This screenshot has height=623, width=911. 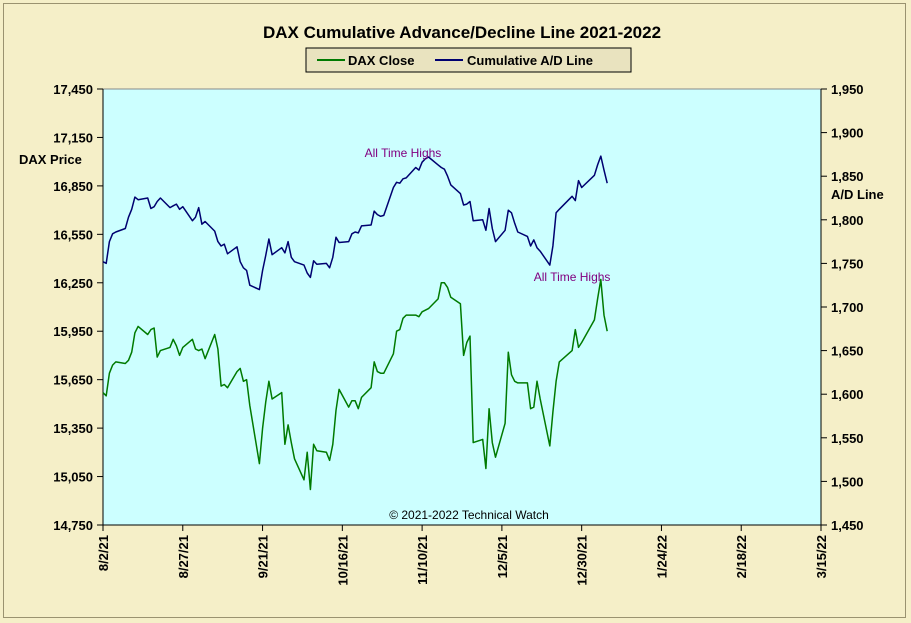 I want to click on left-axis-tick-label: 17,150, so click(x=73, y=137).